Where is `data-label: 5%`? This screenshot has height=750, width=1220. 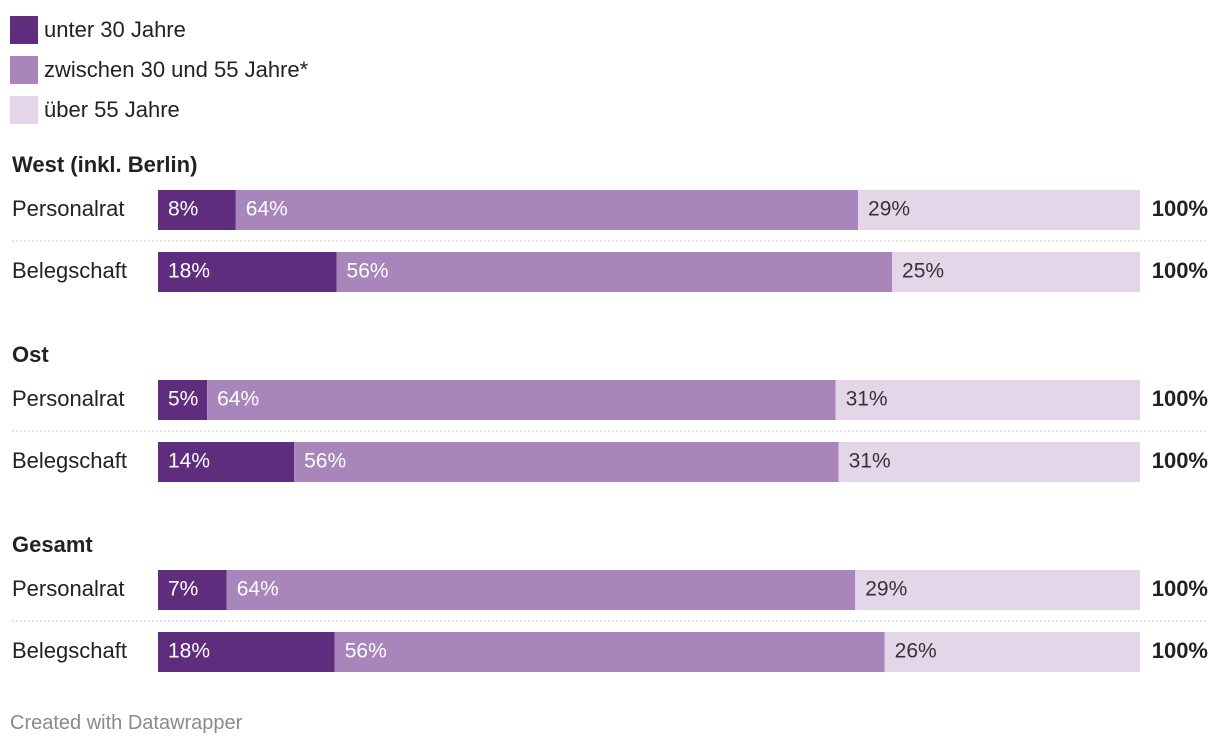
data-label: 5% is located at coordinates (183, 399).